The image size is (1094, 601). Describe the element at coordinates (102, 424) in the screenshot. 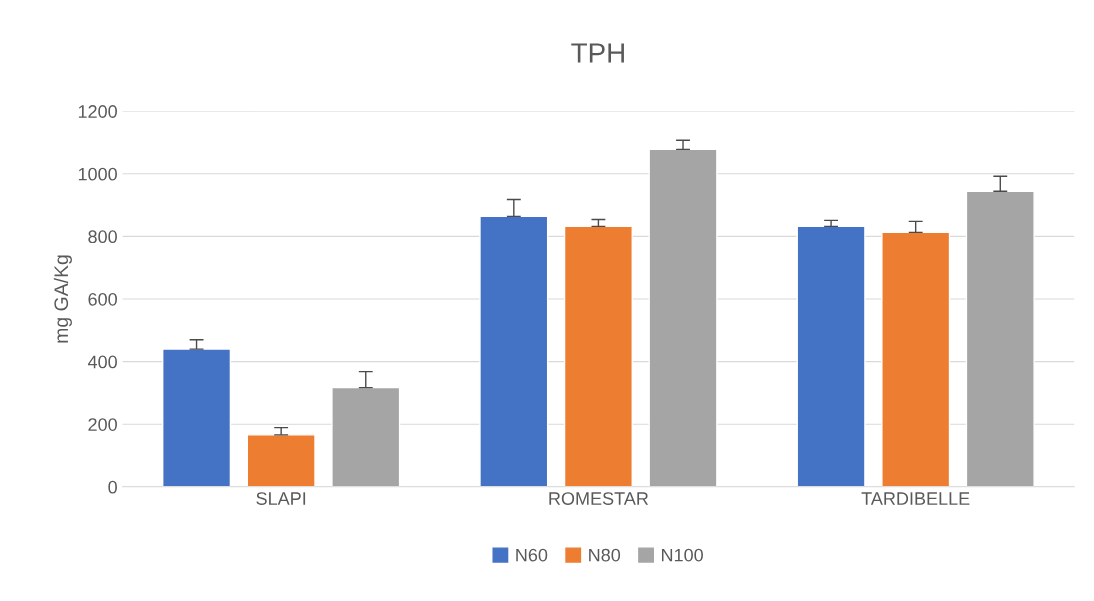

I see `y-tick-label: 200` at that location.